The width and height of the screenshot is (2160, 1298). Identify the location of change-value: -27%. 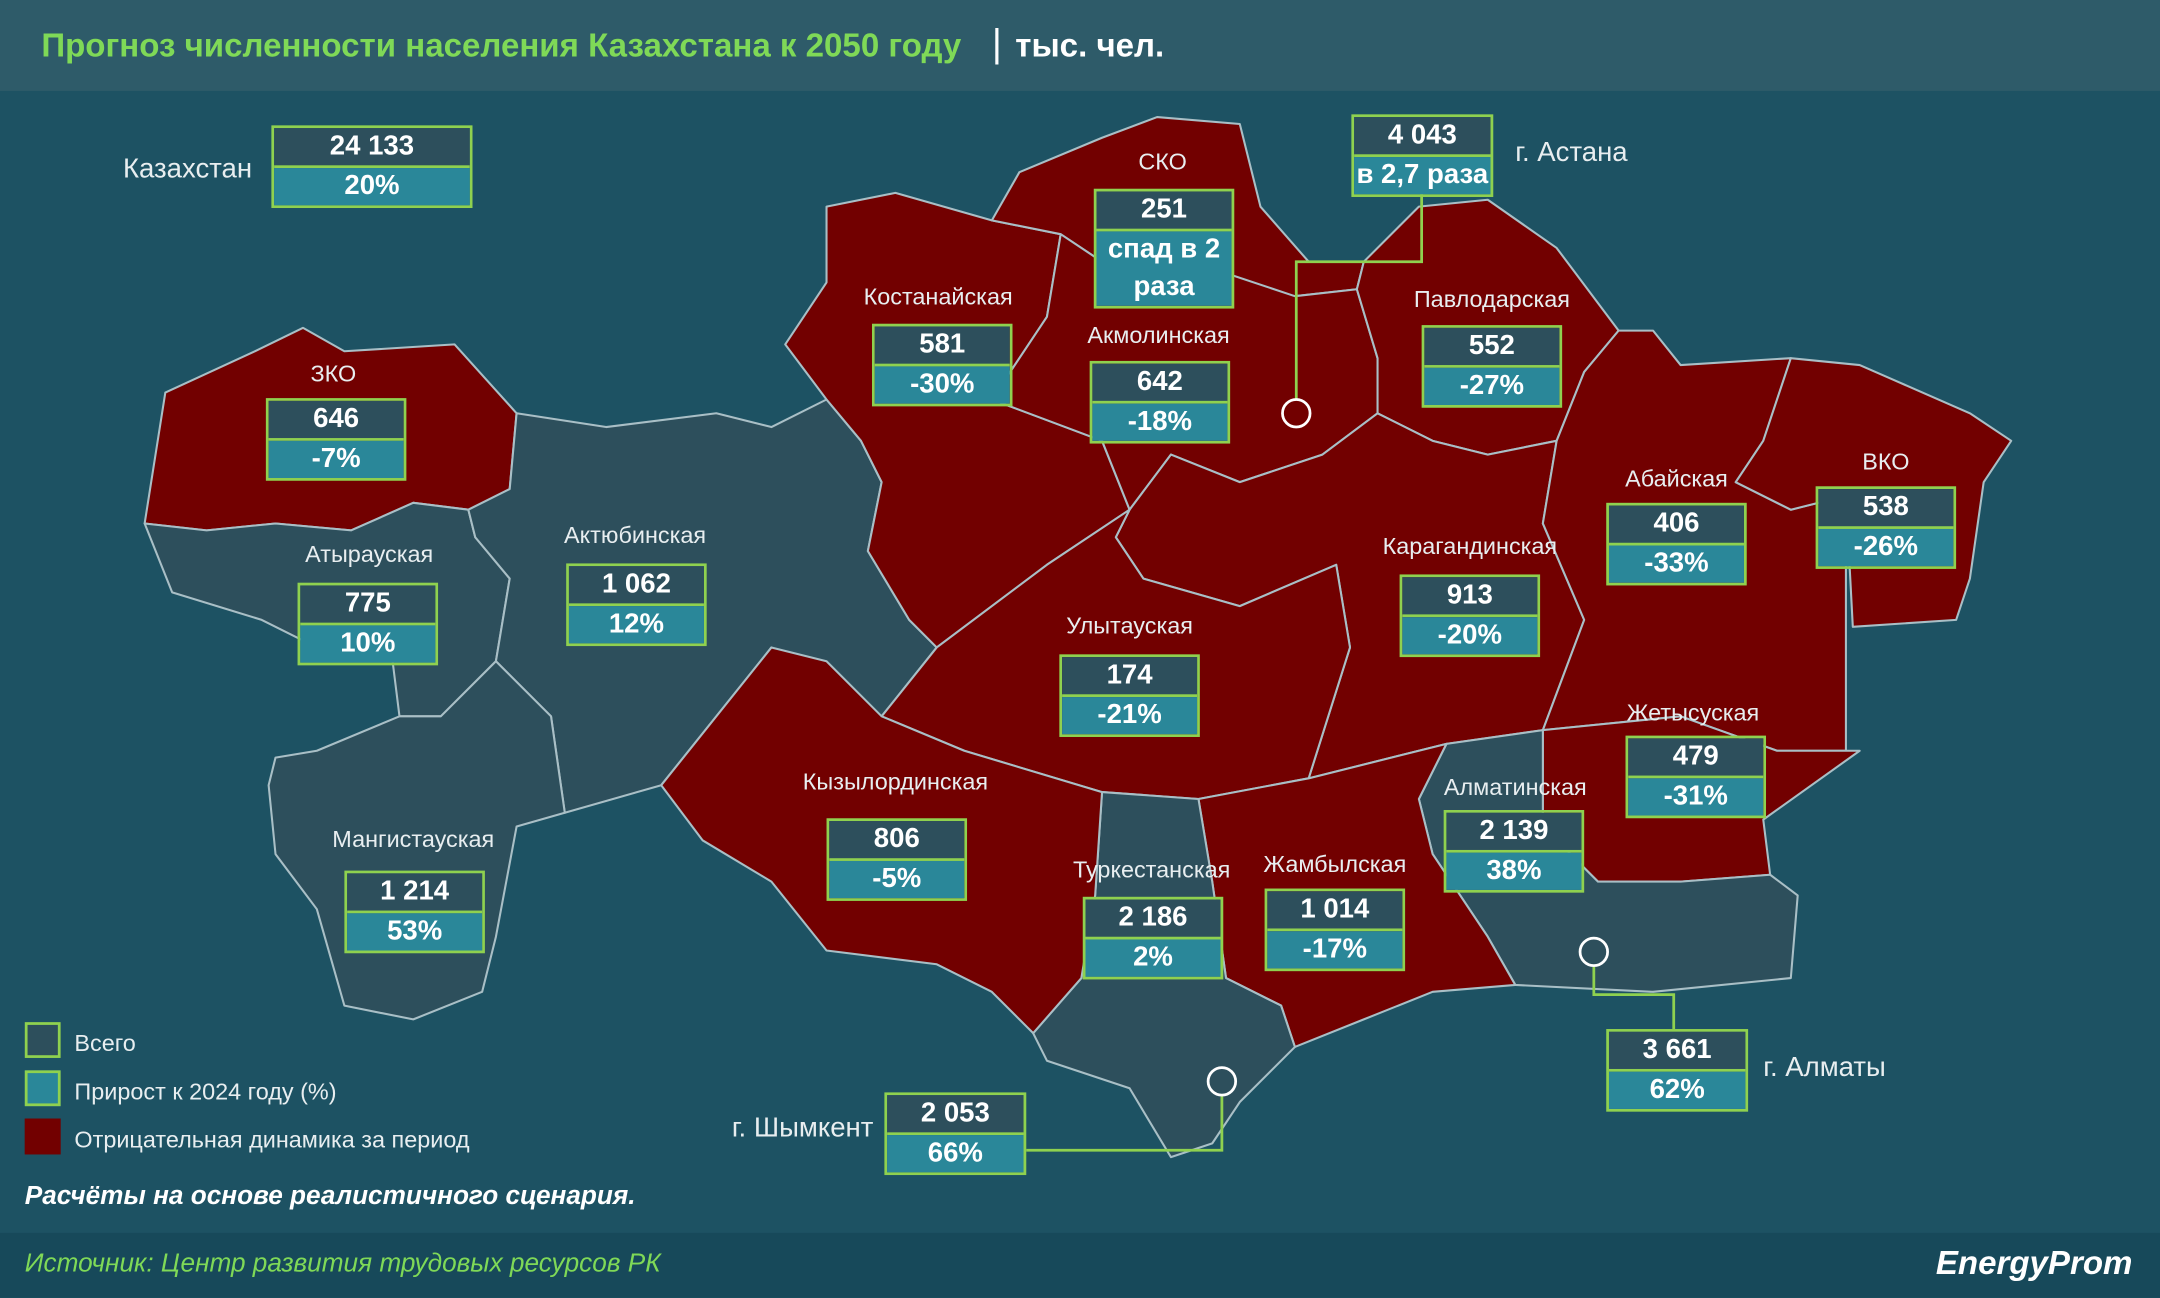
(1492, 386).